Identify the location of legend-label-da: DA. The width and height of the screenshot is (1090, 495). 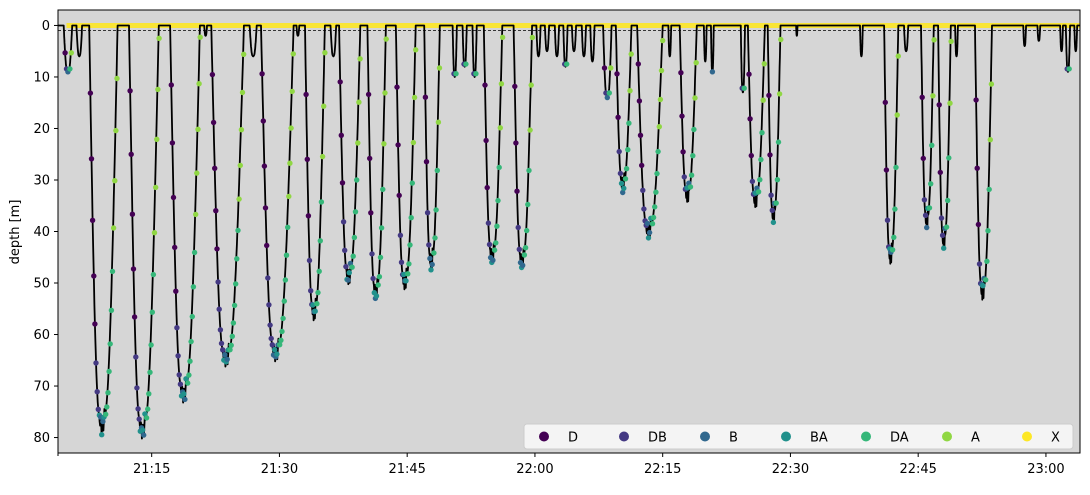
(899, 438).